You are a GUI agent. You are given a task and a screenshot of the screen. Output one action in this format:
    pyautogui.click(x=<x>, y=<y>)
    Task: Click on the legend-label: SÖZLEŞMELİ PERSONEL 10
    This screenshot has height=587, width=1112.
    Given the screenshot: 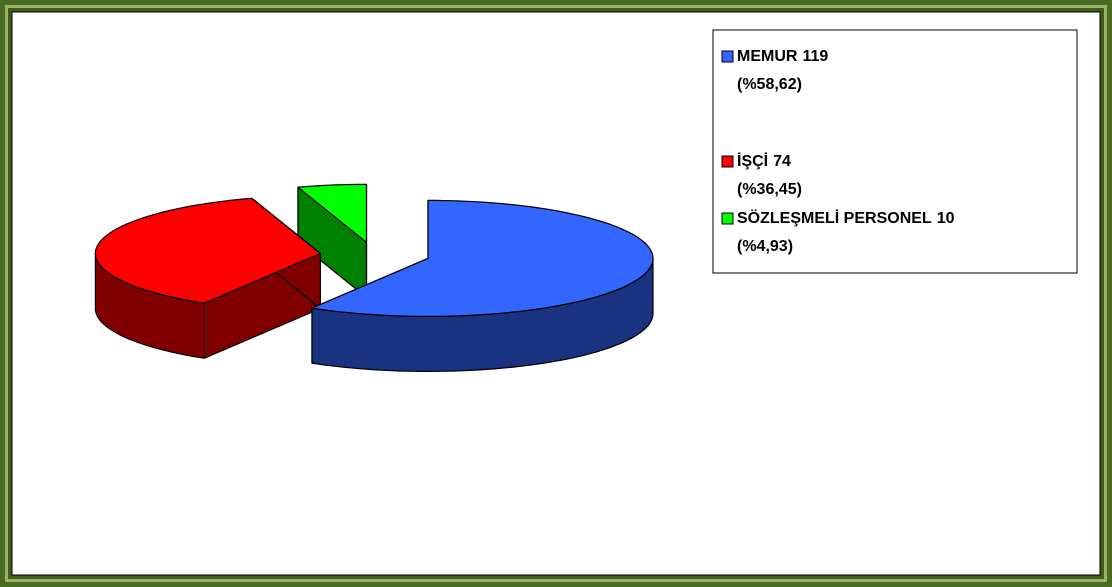 What is the action you would take?
    pyautogui.click(x=846, y=217)
    